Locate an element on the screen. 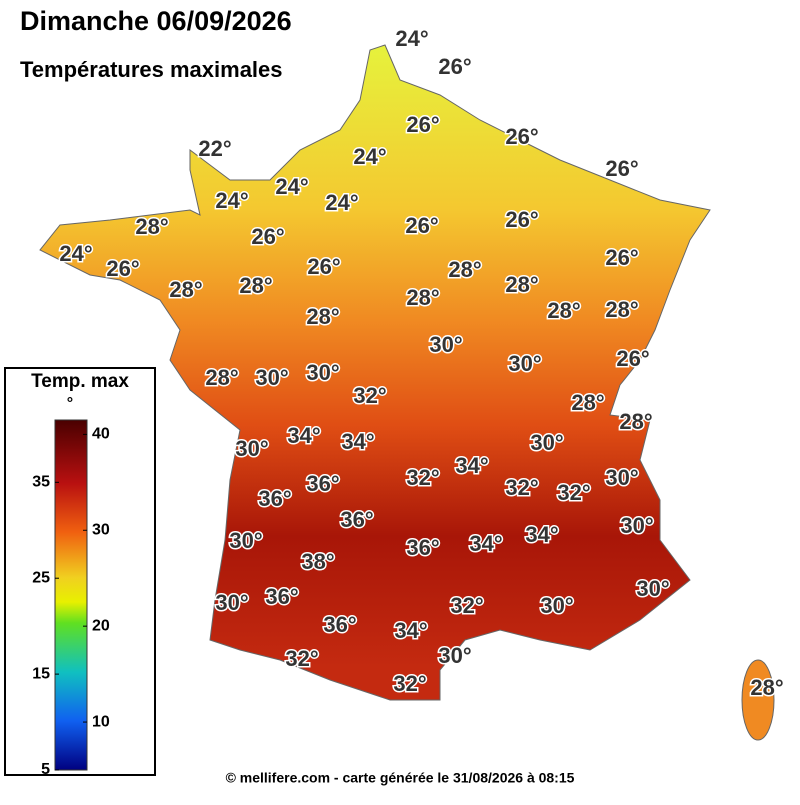 The height and width of the screenshot is (805, 800). tick-label: 20 is located at coordinates (101, 625).